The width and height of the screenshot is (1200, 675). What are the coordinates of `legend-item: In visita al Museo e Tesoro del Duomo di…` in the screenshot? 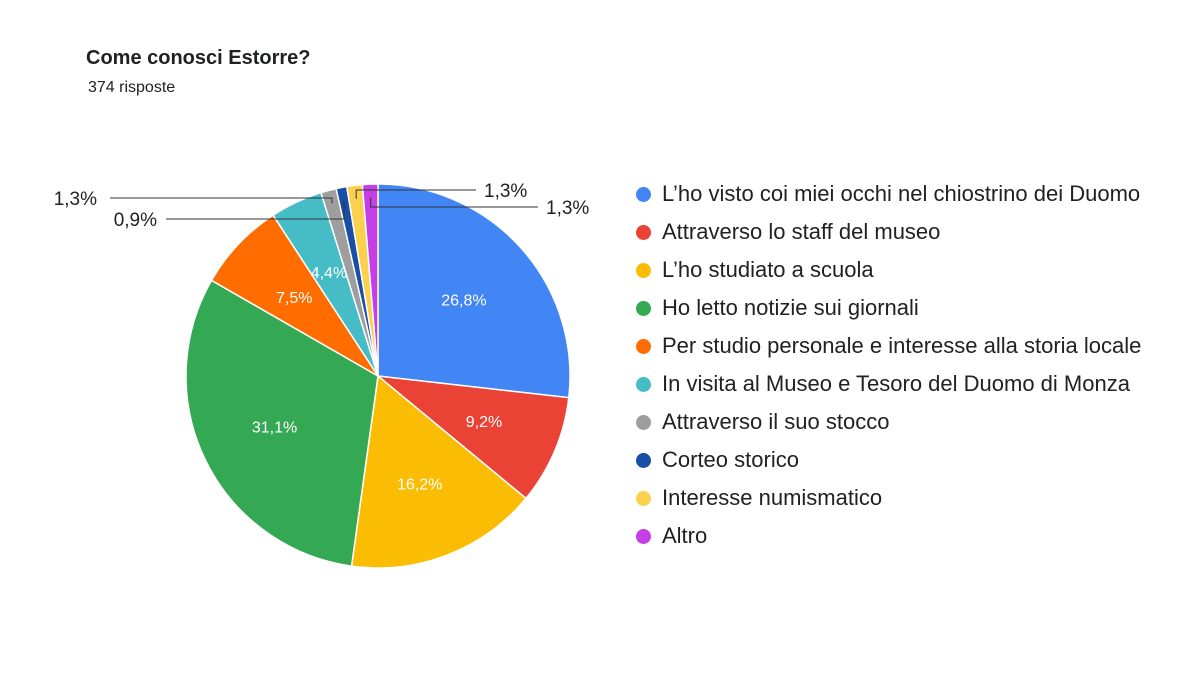 It's located at (908, 384).